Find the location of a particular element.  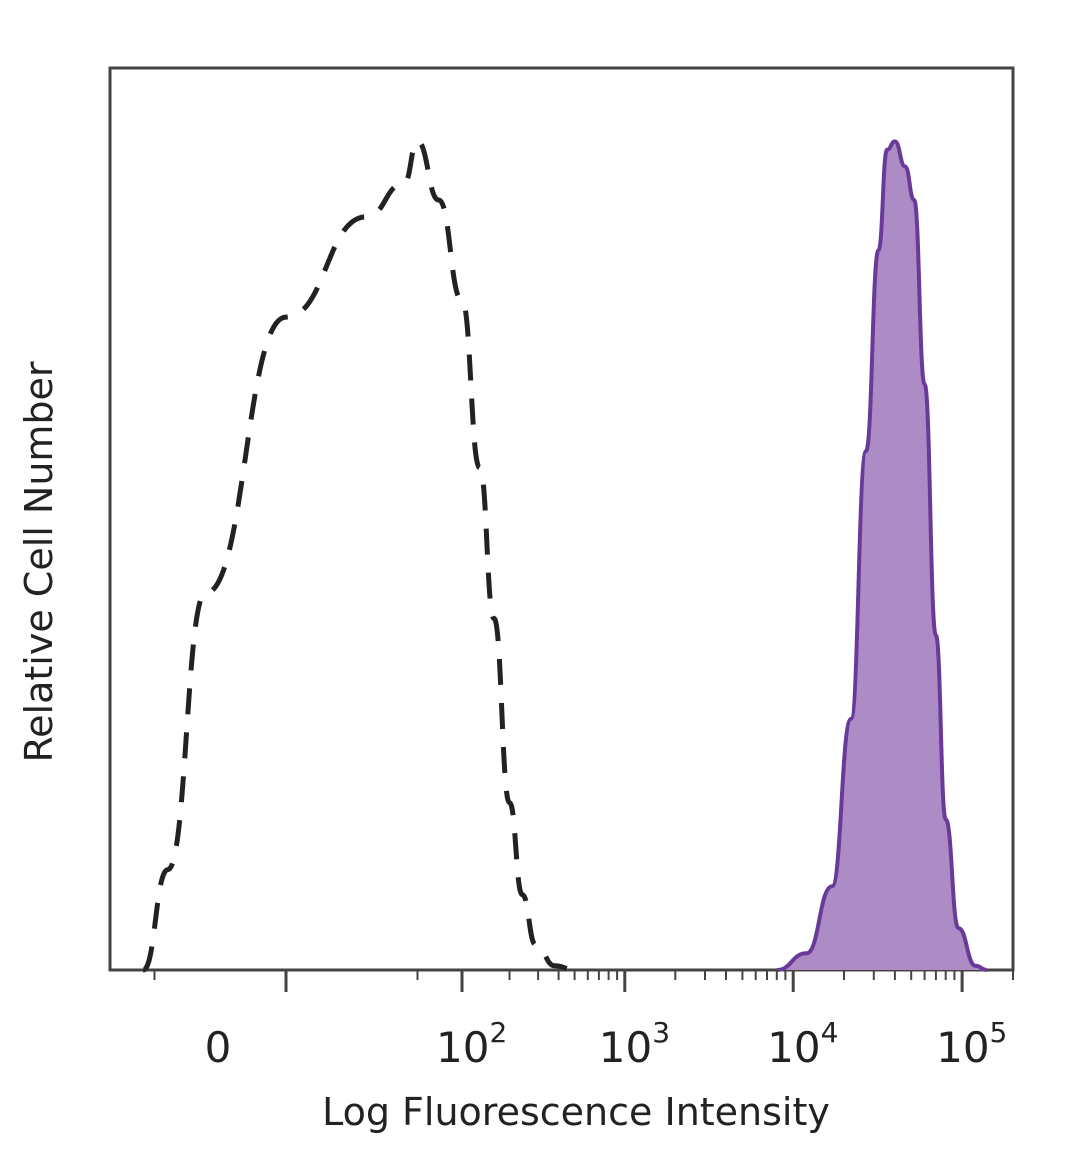

x-tick-label: 10³ is located at coordinates (634, 1044).